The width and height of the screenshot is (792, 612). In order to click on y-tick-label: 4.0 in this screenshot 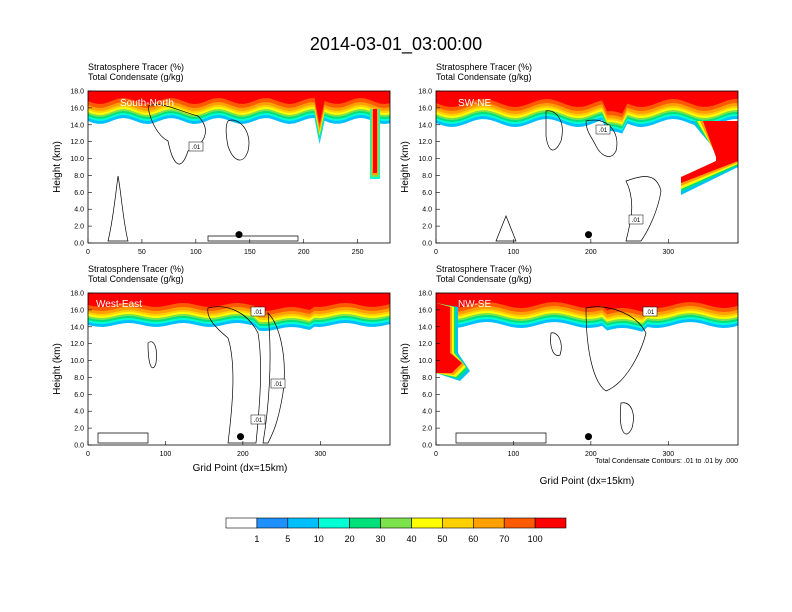, I will do `click(427, 210)`.